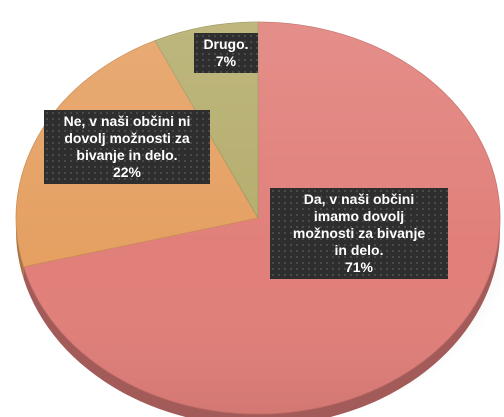  I want to click on data-label-ne-line-1: Ne, v naši občini ni, so click(127, 121).